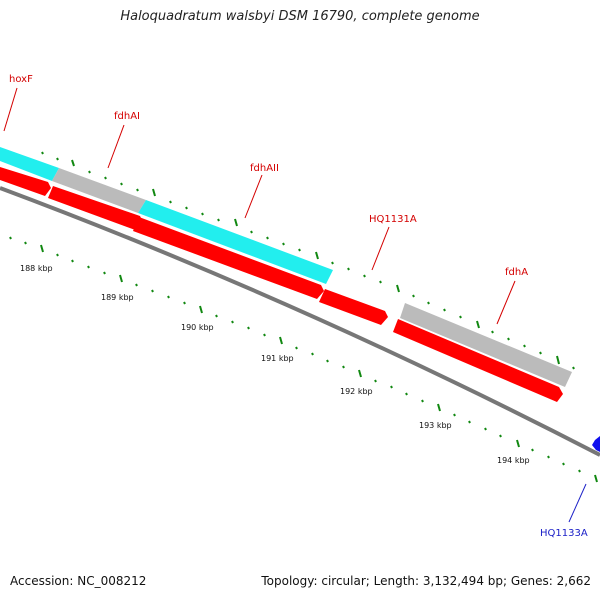 The width and height of the screenshot is (600, 600). What do you see at coordinates (356, 391) in the screenshot?
I see `scale-label: 192 kbp` at bounding box center [356, 391].